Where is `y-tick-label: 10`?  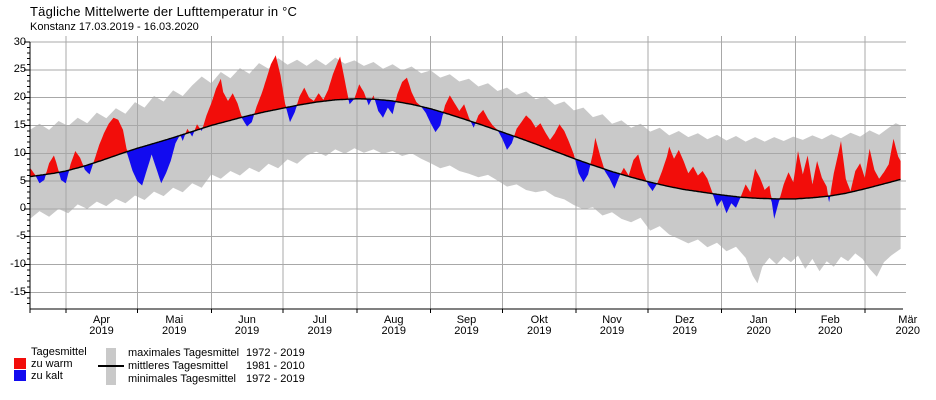
y-tick-label: 10 is located at coordinates (19, 152).